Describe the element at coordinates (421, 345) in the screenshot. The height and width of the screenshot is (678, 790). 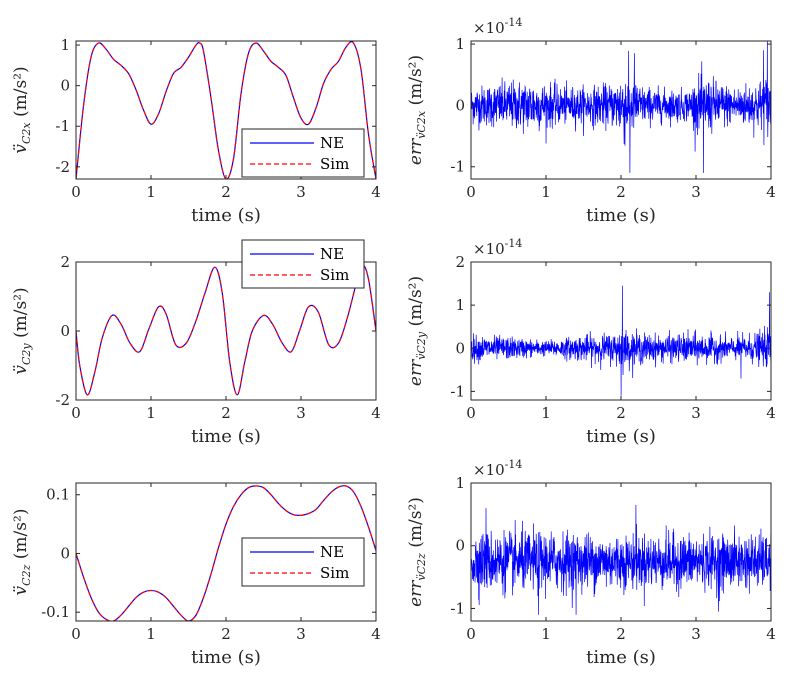
I see `y-axis-label-subscript: v̈C2y` at that location.